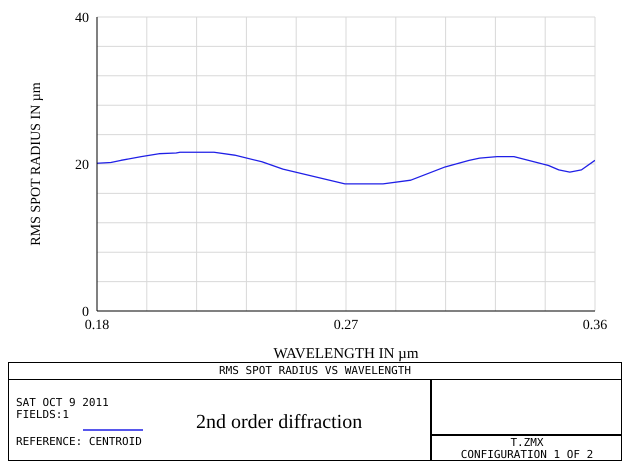 This screenshot has width=624, height=462. Describe the element at coordinates (82, 165) in the screenshot. I see `y-tick-label: 20` at that location.